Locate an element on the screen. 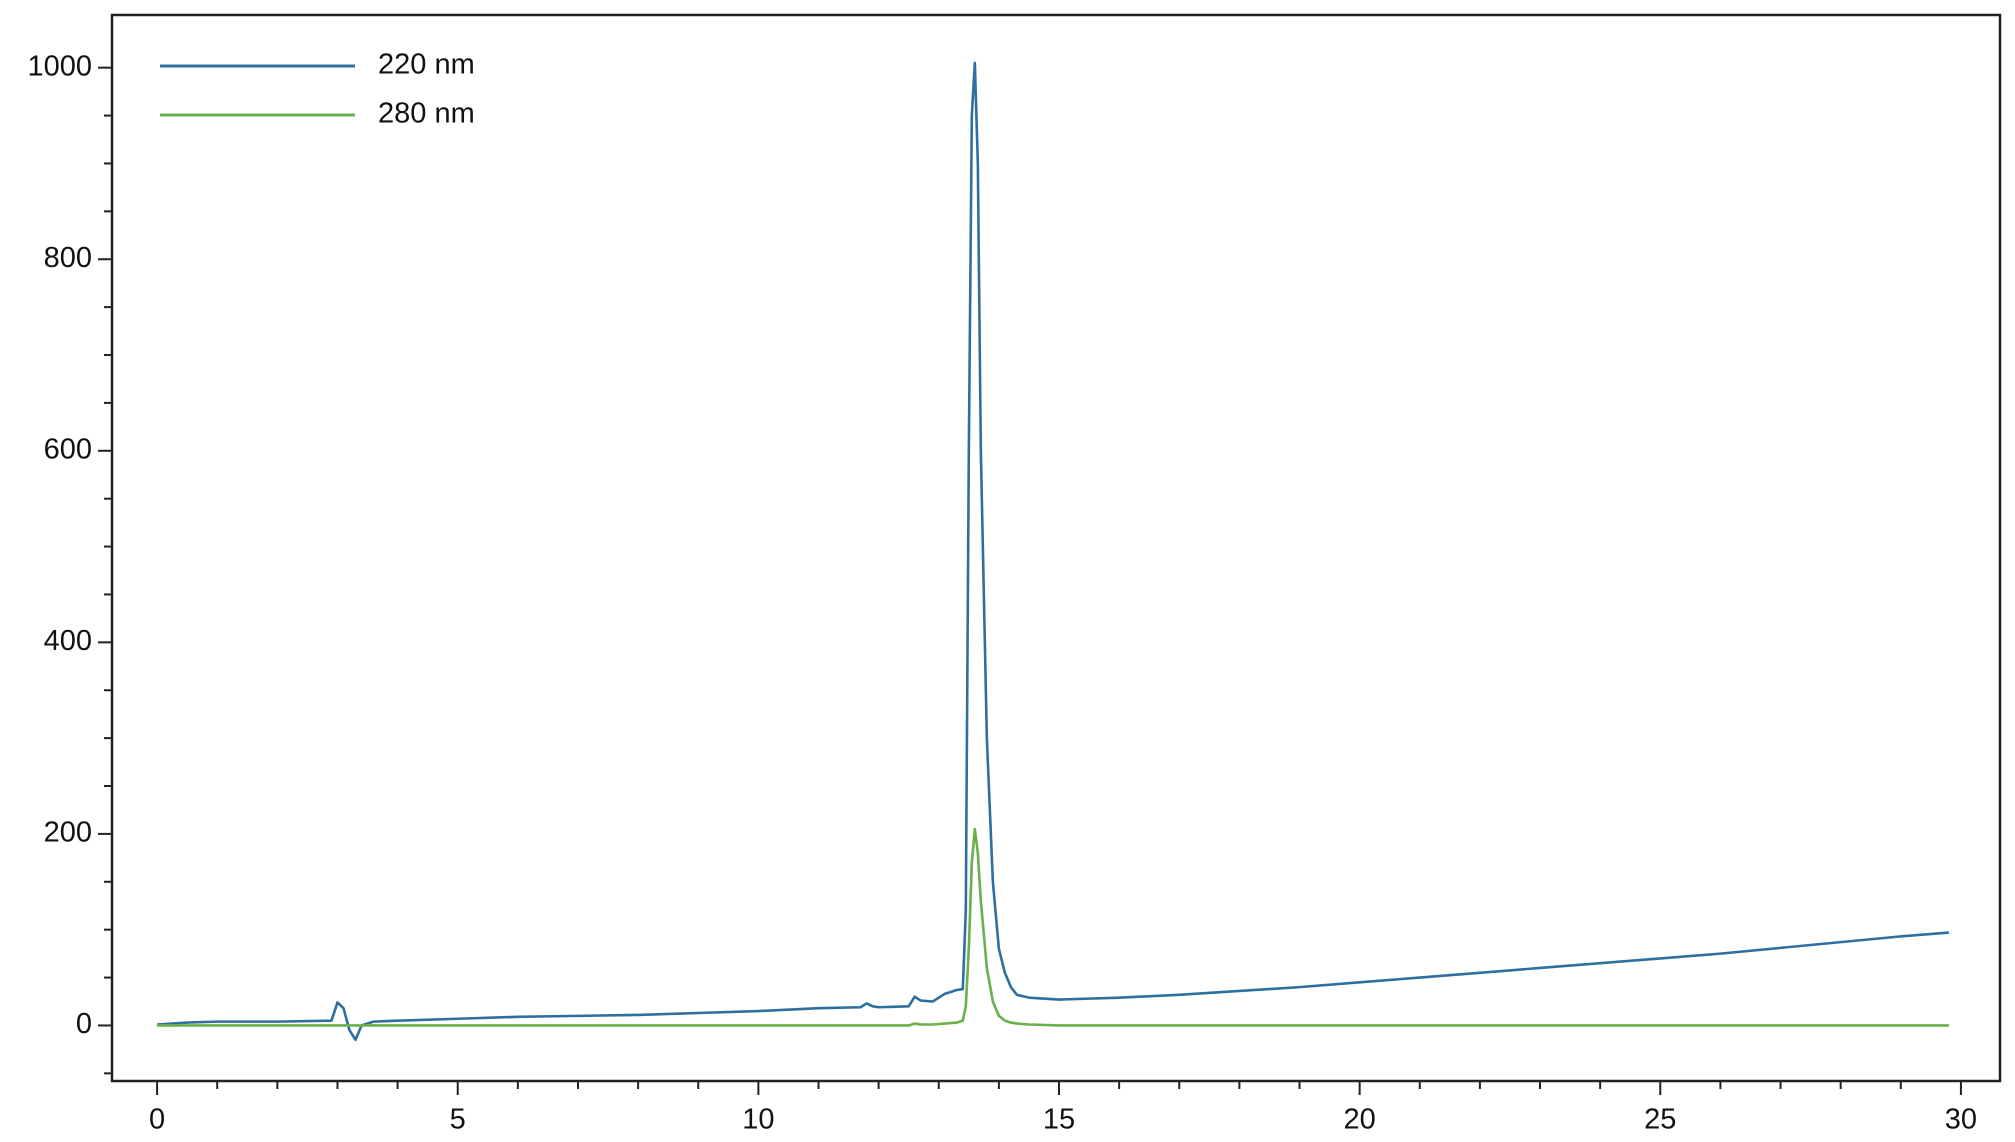 Image resolution: width=2015 pixels, height=1142 pixels. legend-label: 220 nm is located at coordinates (426, 65).